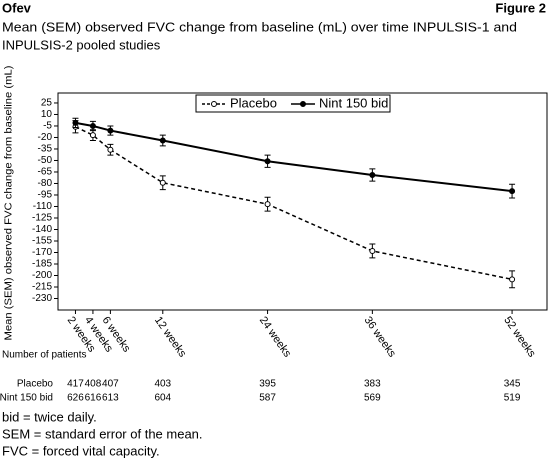 This screenshot has height=460, width=549. I want to click on x-tick-label: 52 weeks, so click(519, 337).